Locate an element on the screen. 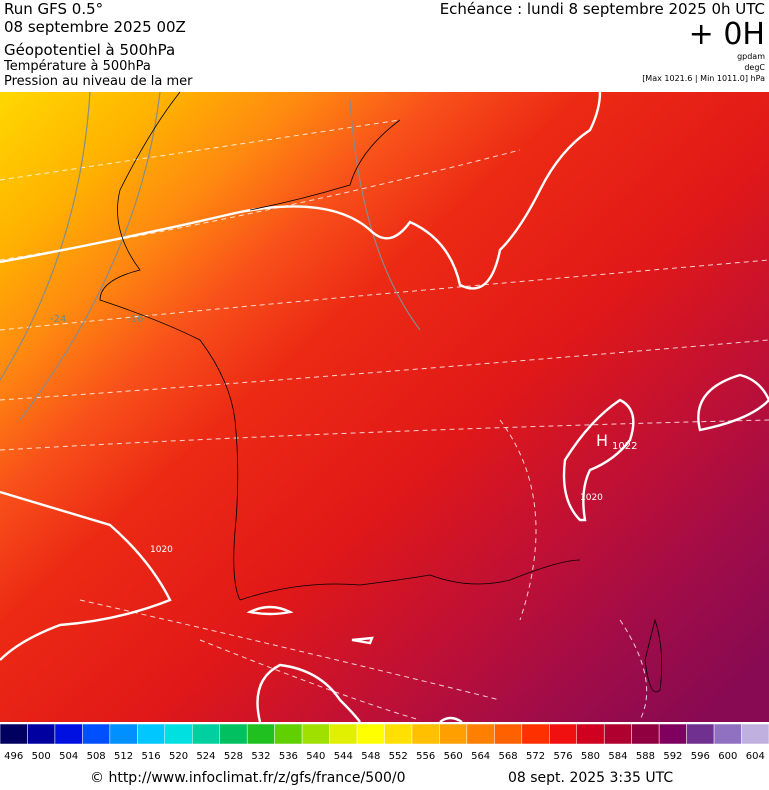  colorbar-label: 572 is located at coordinates (535, 756).